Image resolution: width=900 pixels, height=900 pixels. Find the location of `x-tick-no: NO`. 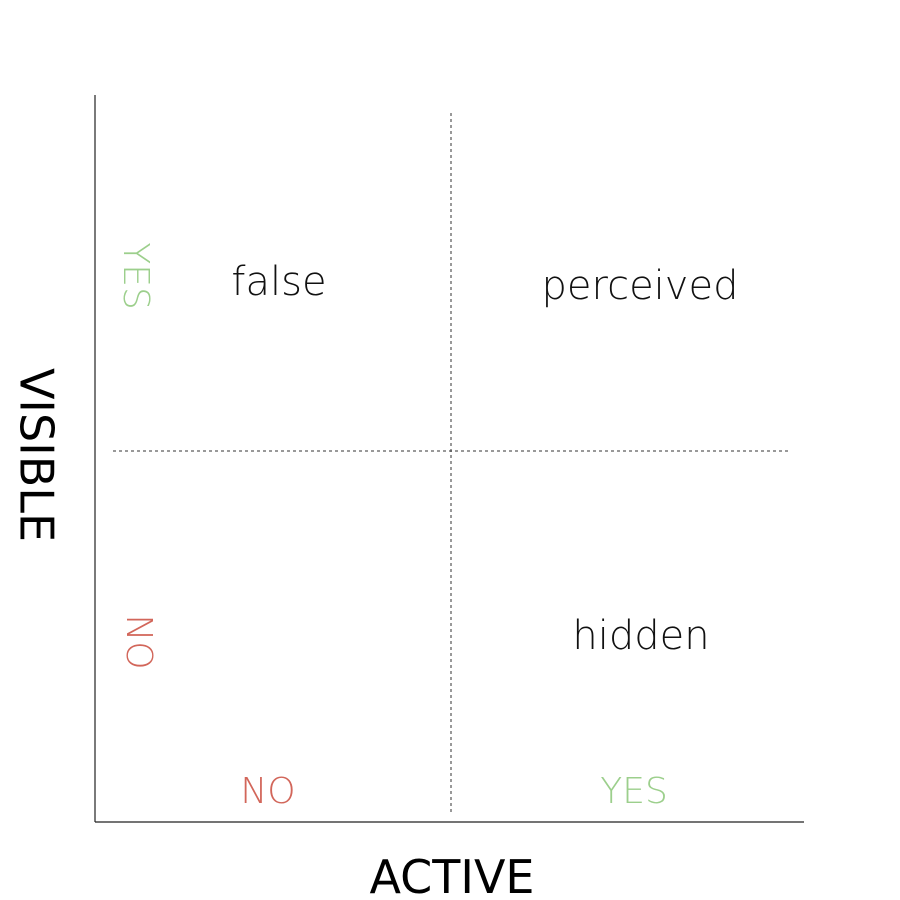

x-tick-no: NO is located at coordinates (267, 791).